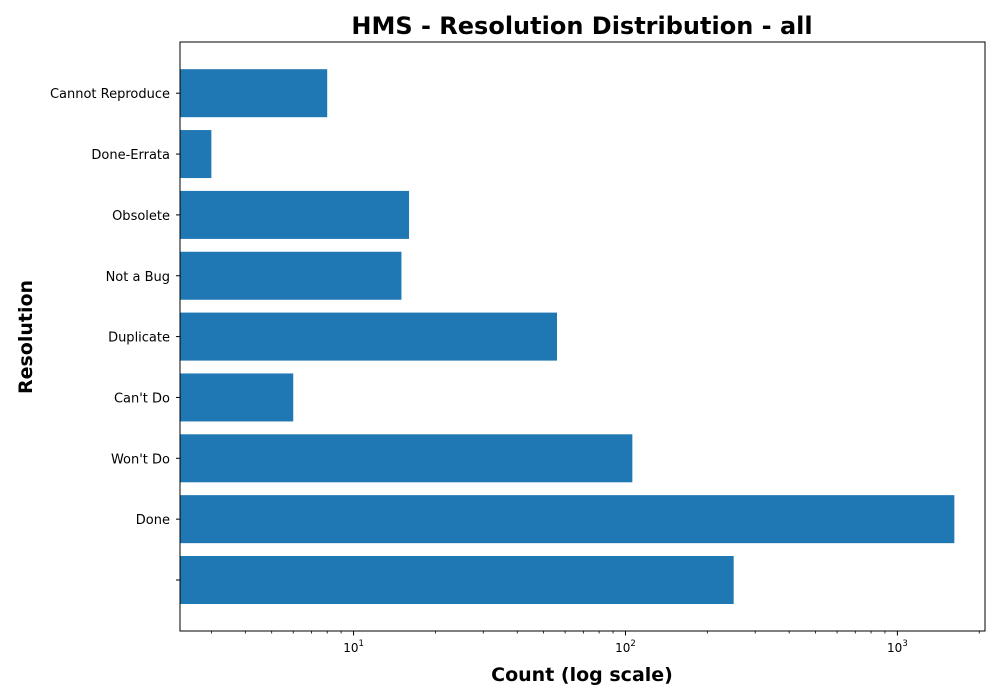 The height and width of the screenshot is (700, 1000). What do you see at coordinates (138, 277) in the screenshot?
I see `y-tick-label: Not a Bug` at bounding box center [138, 277].